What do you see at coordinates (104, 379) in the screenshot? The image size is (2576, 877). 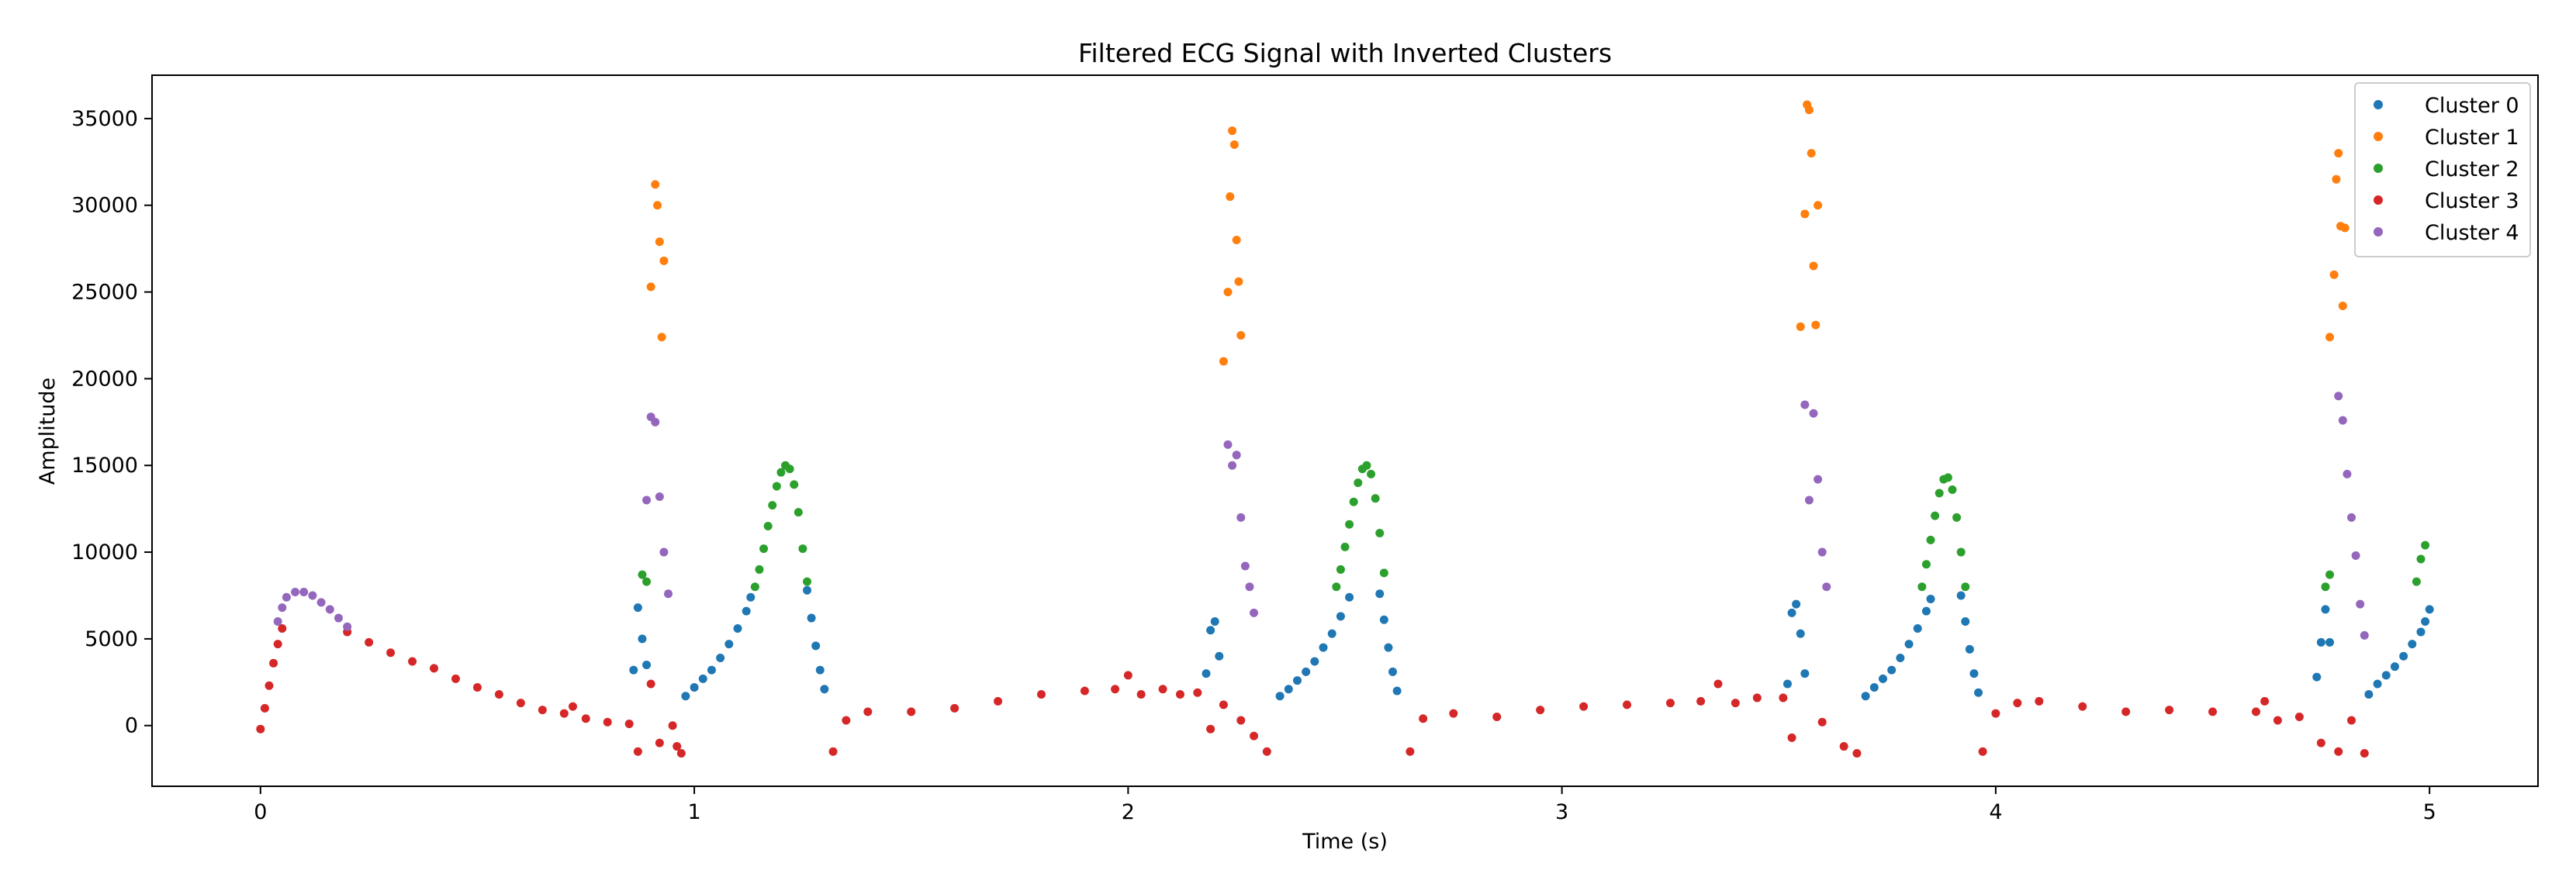 I see `y-tick-label: 20000` at bounding box center [104, 379].